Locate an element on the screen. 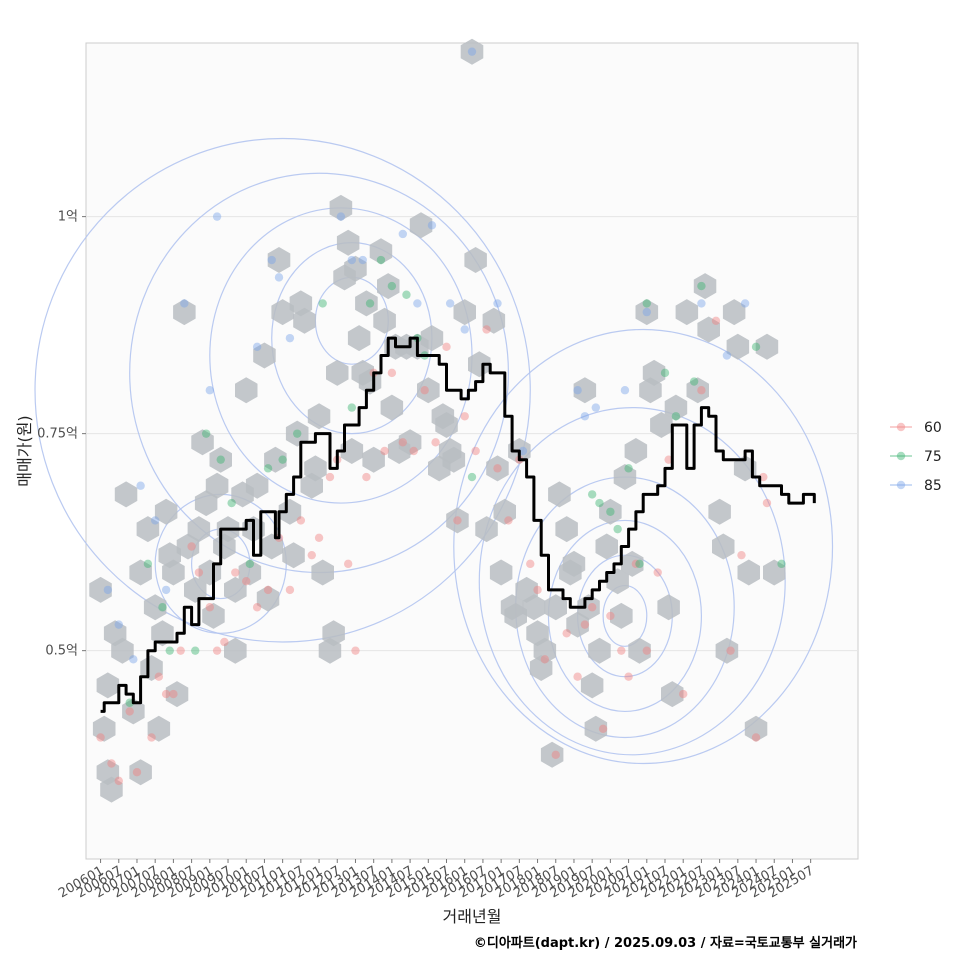 This screenshot has height=960, width=960. legend-label: 60 is located at coordinates (933, 428).